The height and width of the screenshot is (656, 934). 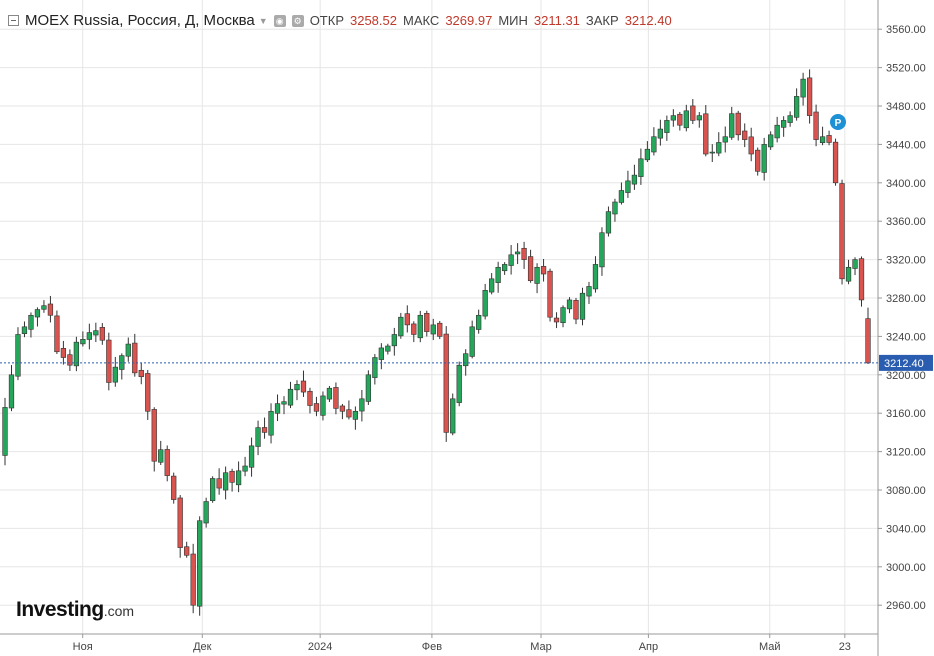 What do you see at coordinates (648, 647) in the screenshot?
I see `x-tick-label: Апр` at bounding box center [648, 647].